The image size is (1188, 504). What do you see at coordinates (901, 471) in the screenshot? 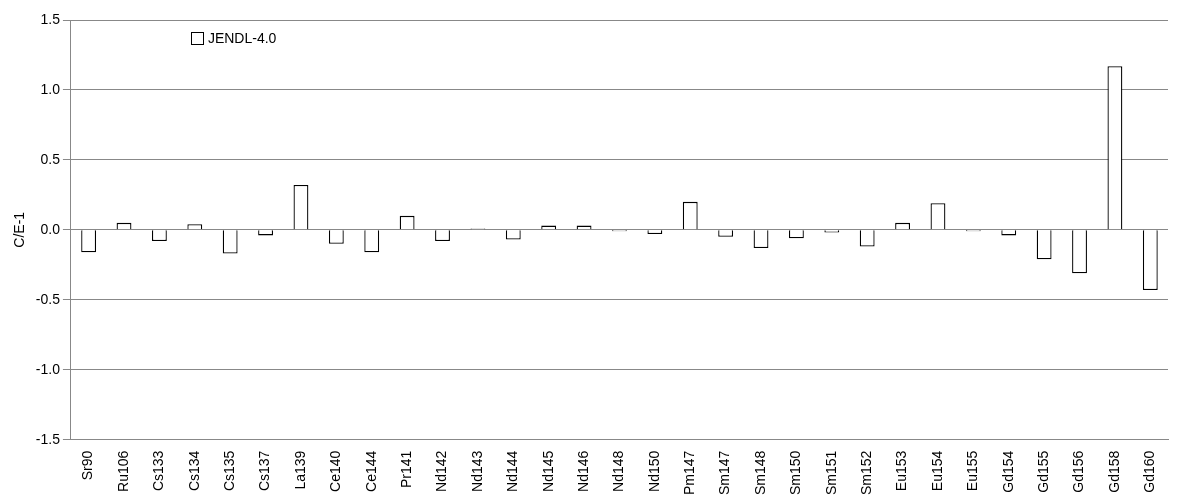
I see `x-tick-label: Eu153` at bounding box center [901, 471].